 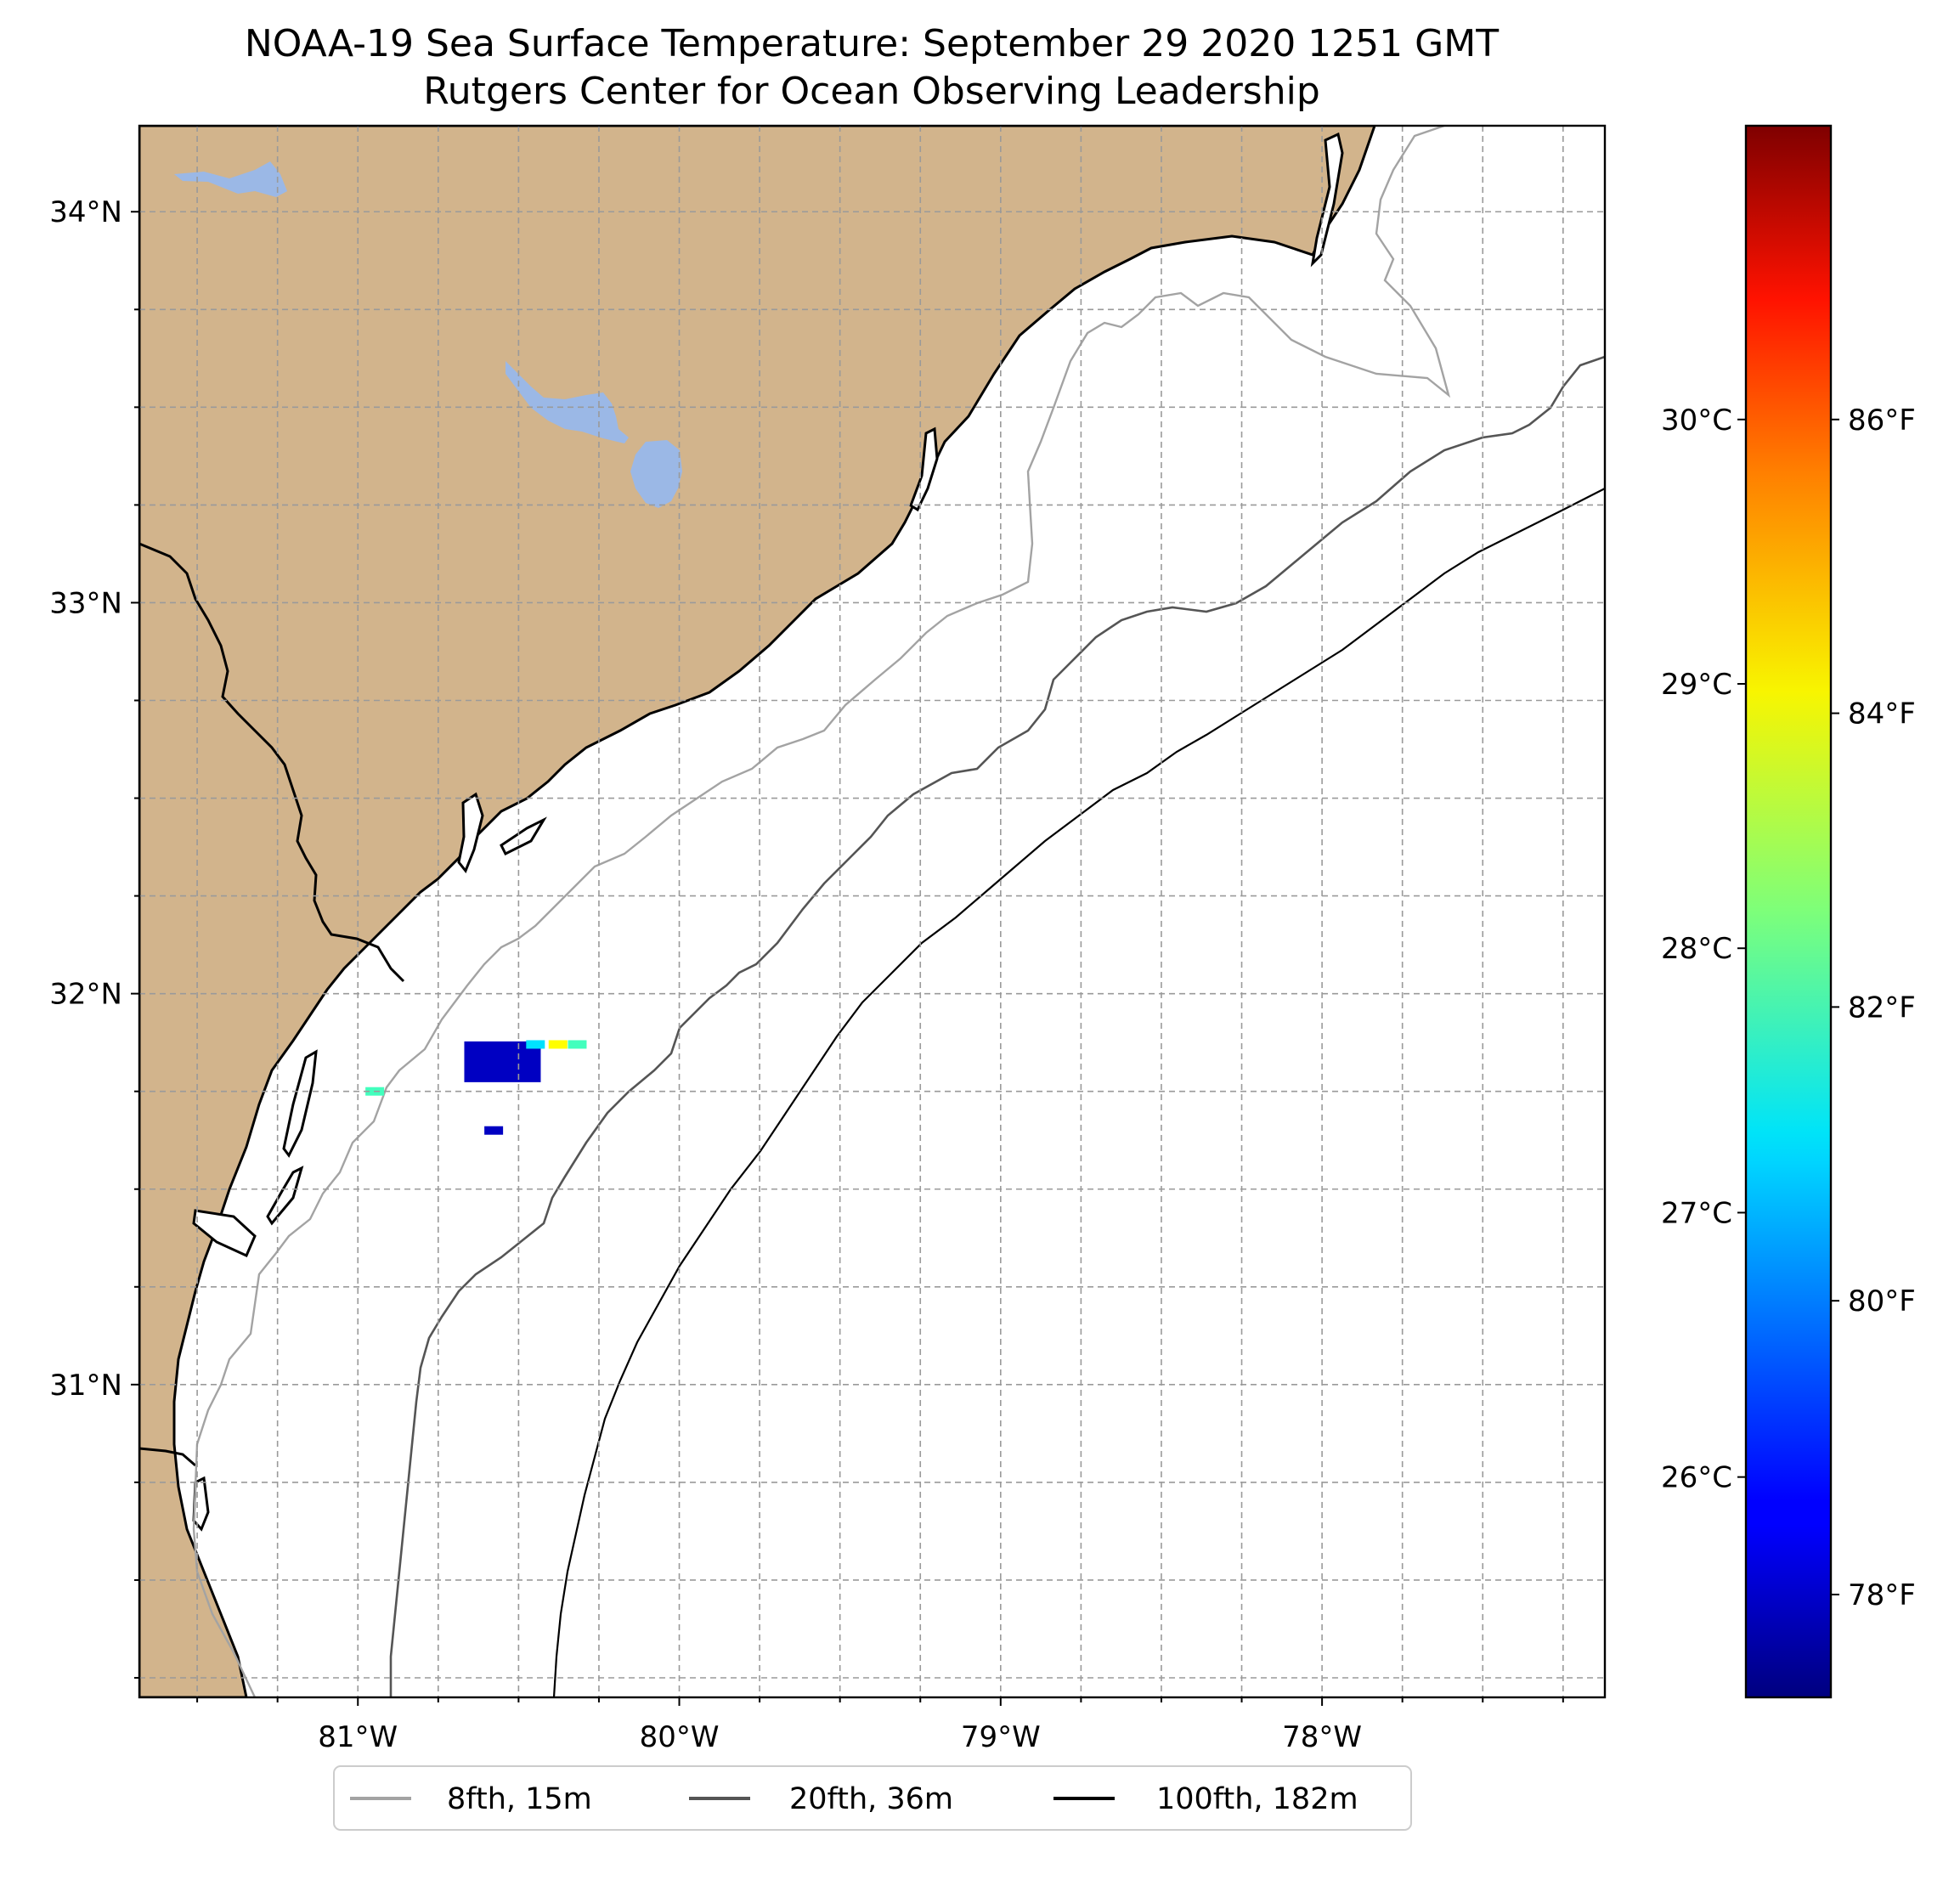 What do you see at coordinates (1257, 1799) in the screenshot?
I see `legend-label-100fth: 100fth, 182m` at bounding box center [1257, 1799].